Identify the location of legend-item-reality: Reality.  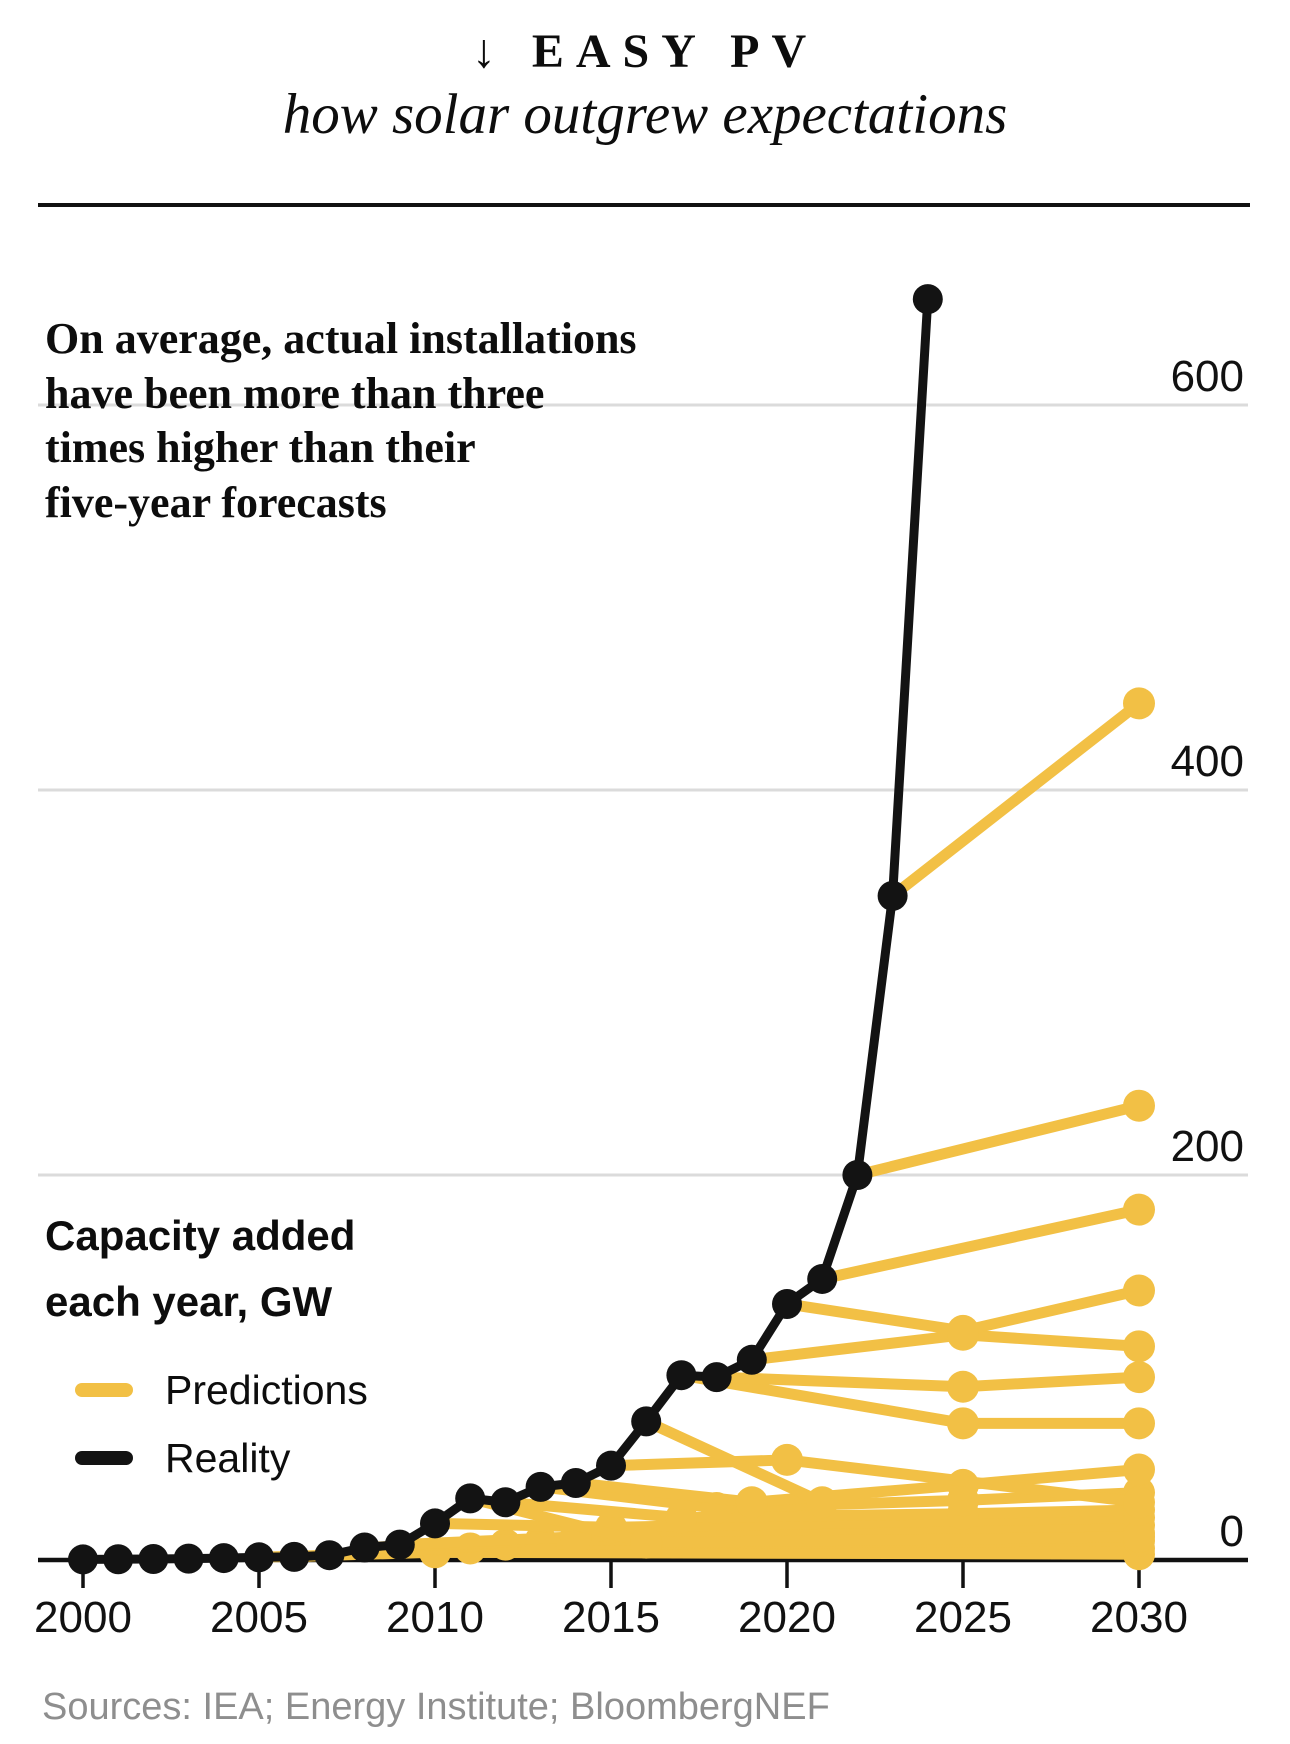
(221, 1457).